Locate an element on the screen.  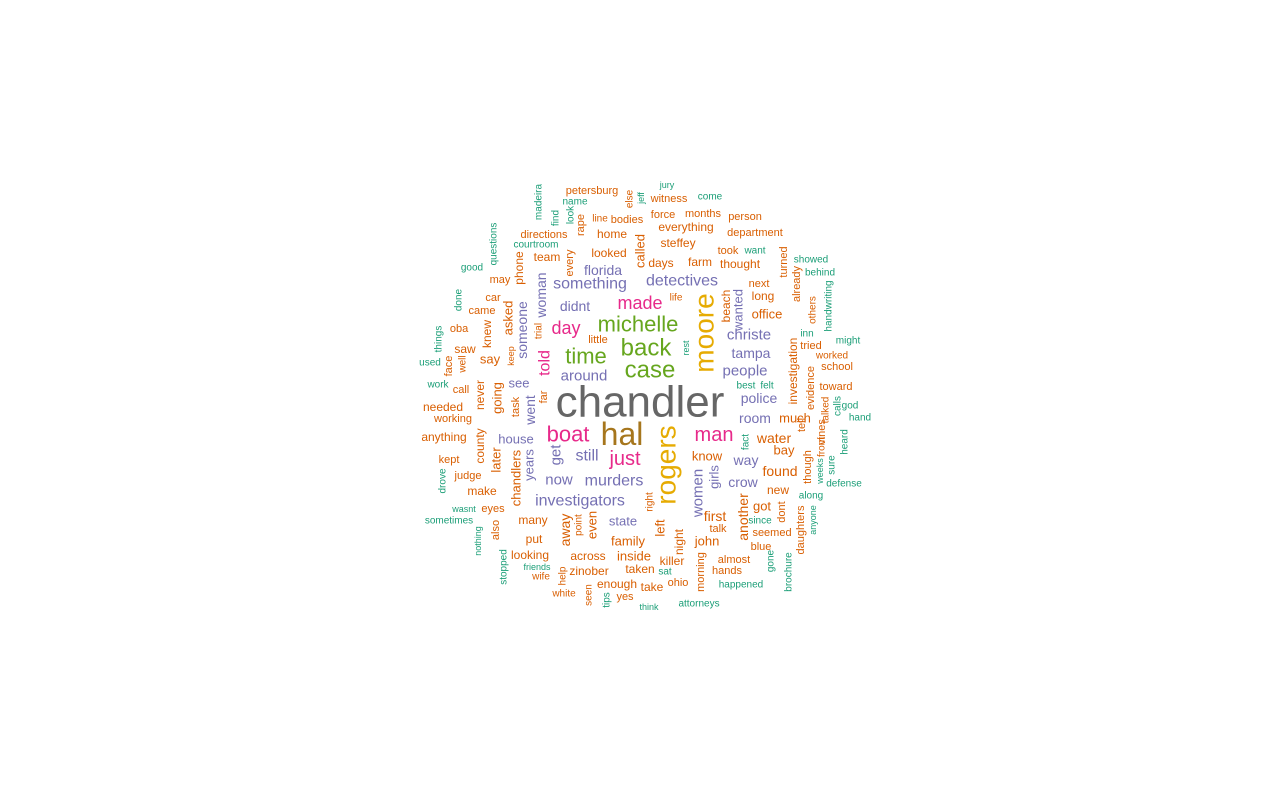
word-eyes: eyes is located at coordinates (493, 509).